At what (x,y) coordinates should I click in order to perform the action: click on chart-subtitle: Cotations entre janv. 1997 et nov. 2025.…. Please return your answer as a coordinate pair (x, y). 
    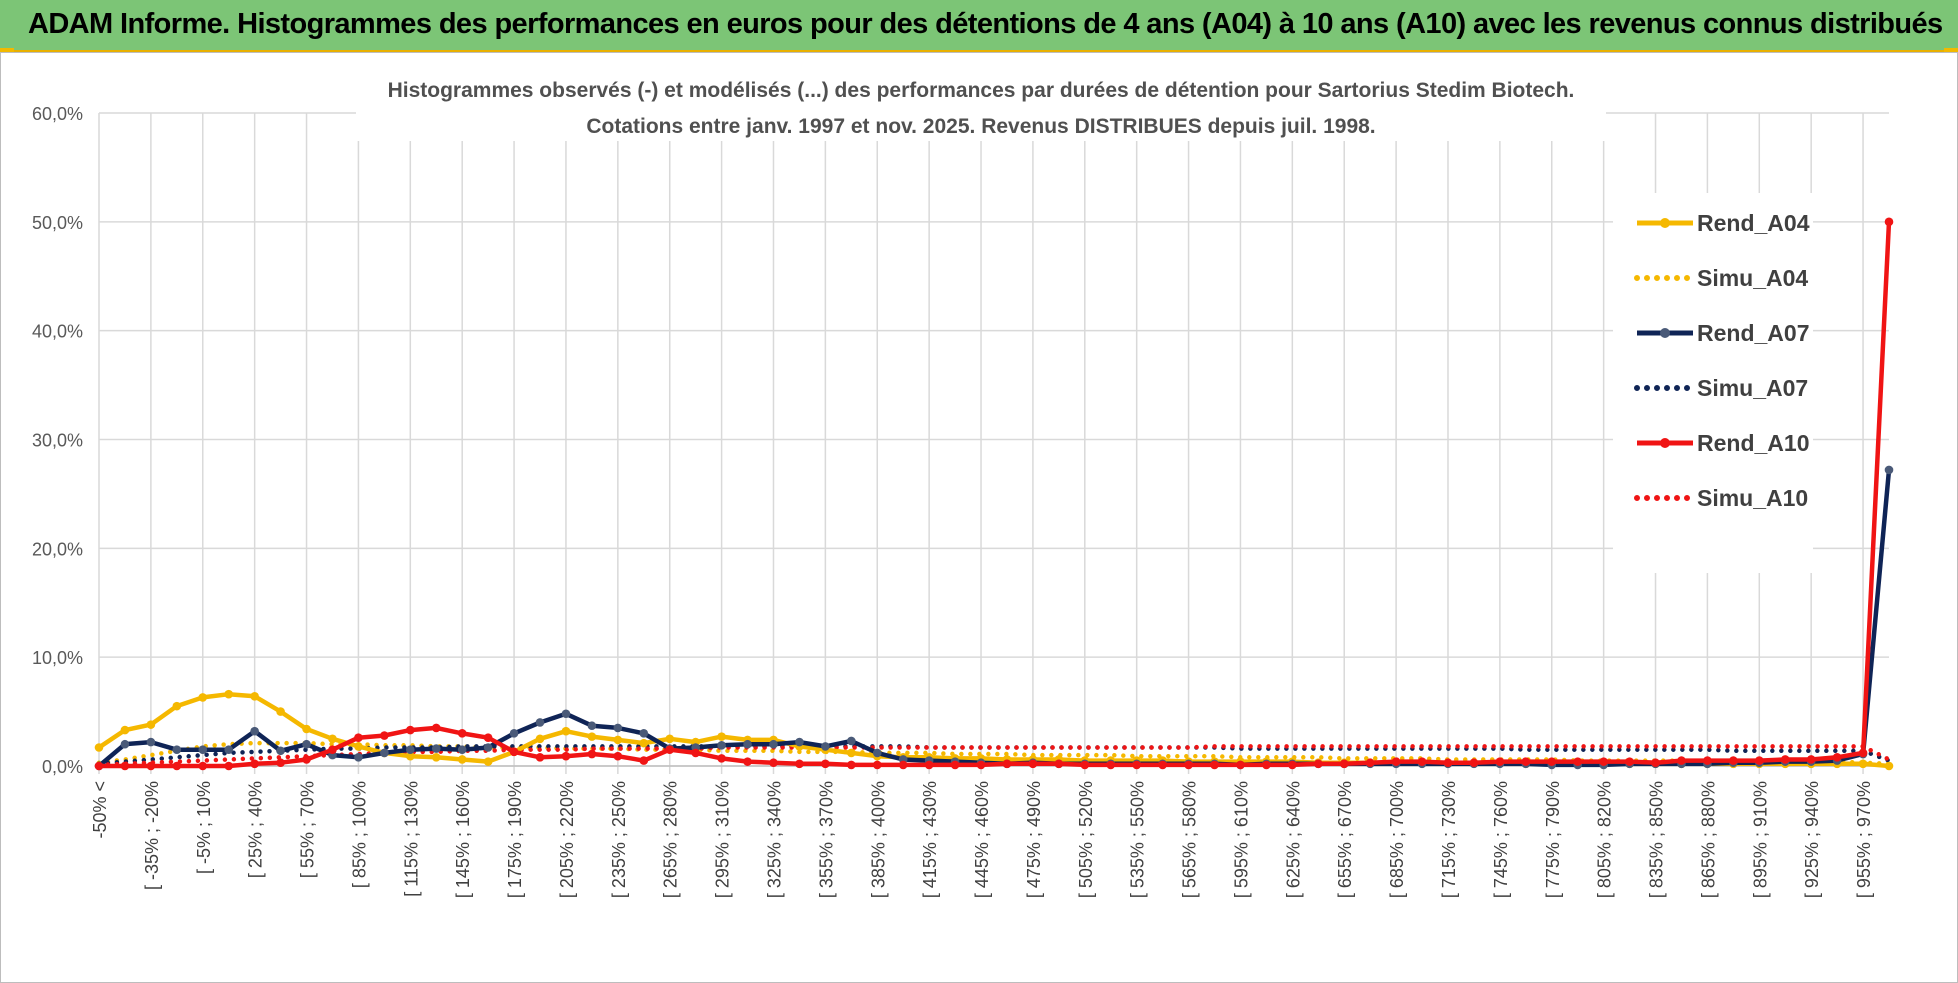
    Looking at the image, I should click on (980, 126).